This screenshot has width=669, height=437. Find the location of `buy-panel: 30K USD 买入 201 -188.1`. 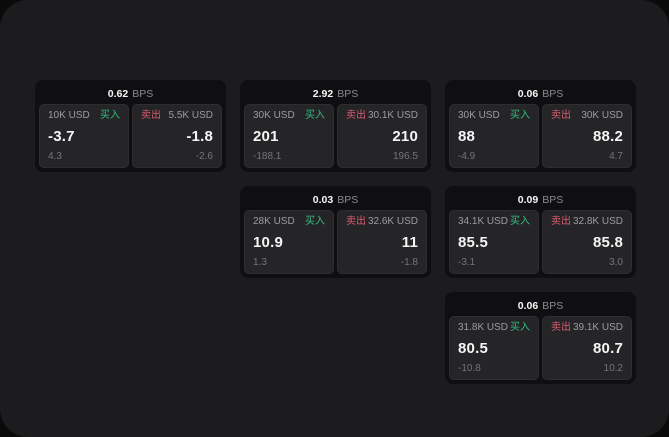

buy-panel: 30K USD 买入 201 -188.1 is located at coordinates (289, 136).